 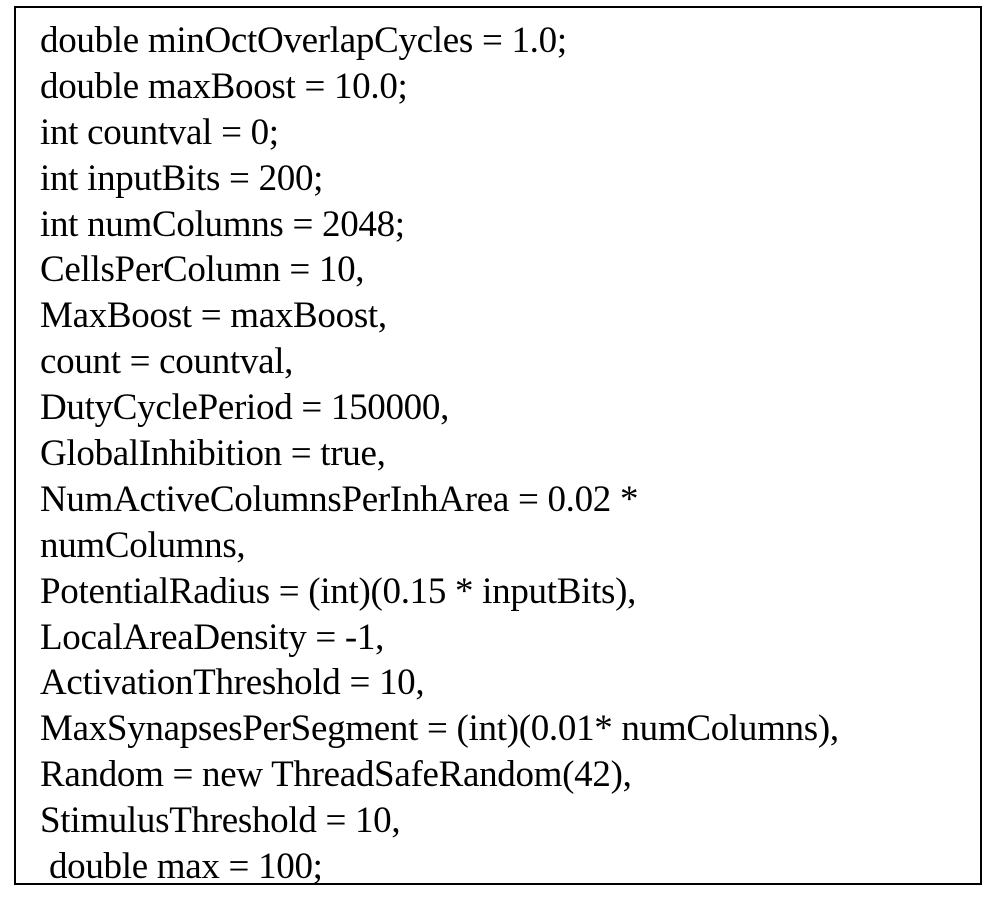 What do you see at coordinates (167, 362) in the screenshot?
I see `code-line-count-assign: count = countval,` at bounding box center [167, 362].